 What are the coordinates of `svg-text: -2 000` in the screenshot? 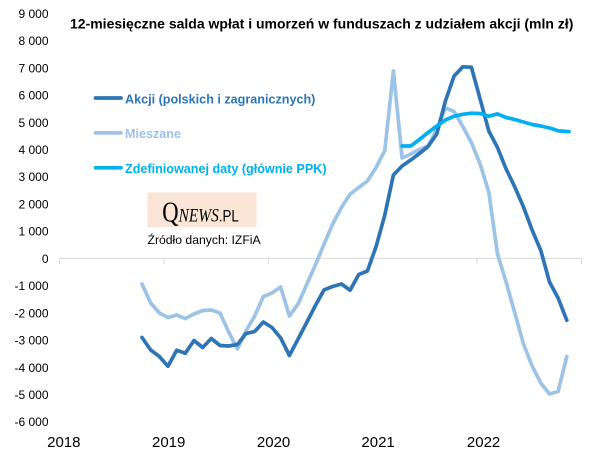 It's located at (31, 313).